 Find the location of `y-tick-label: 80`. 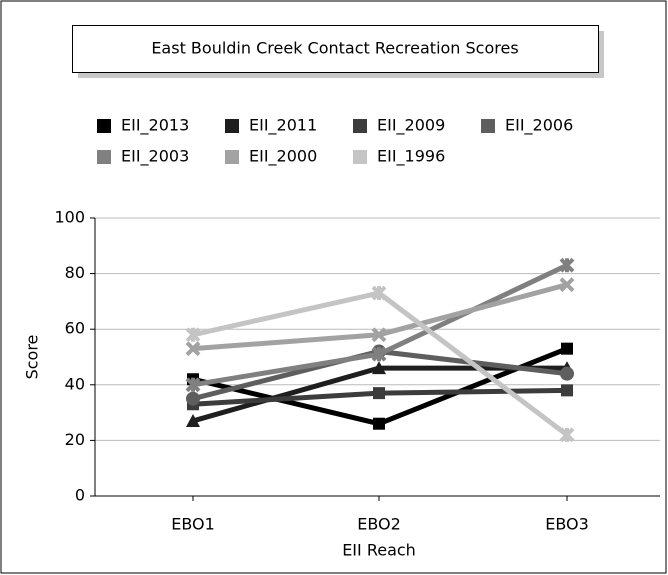

y-tick-label: 80 is located at coordinates (75, 272).